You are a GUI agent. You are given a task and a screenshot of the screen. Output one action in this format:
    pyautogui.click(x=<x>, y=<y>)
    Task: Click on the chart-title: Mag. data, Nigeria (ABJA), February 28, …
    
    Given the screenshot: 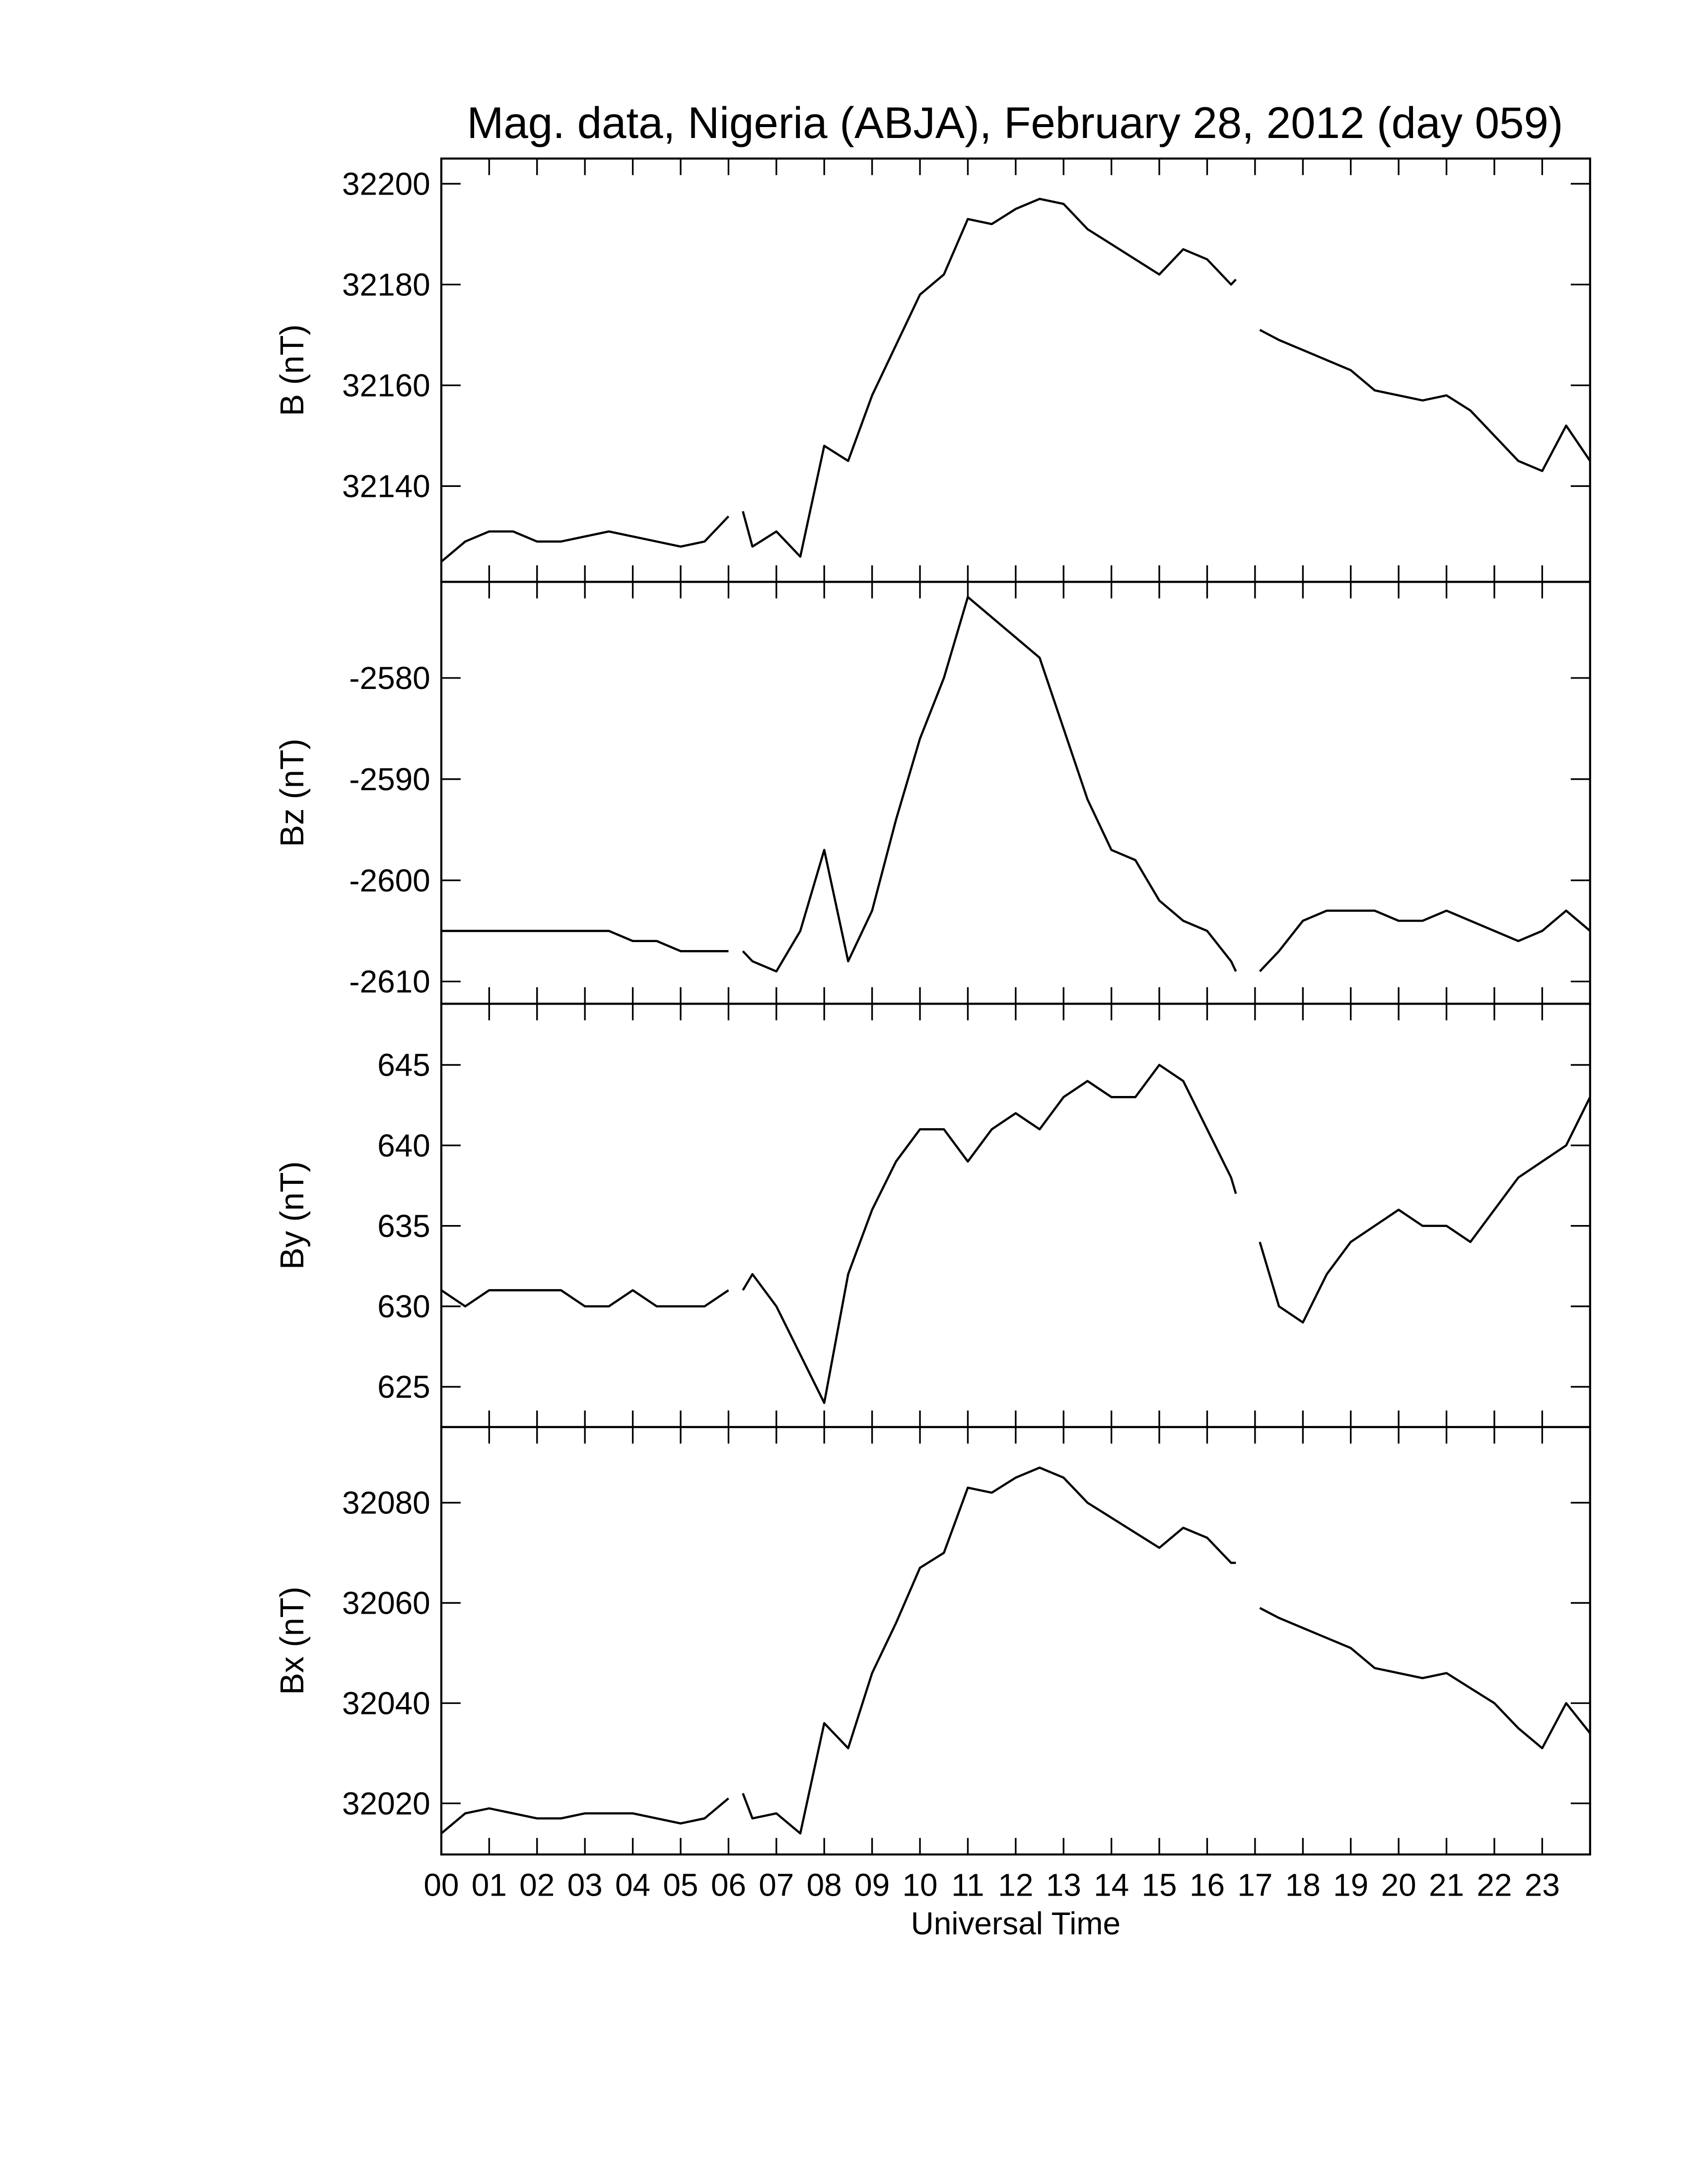 What is the action you would take?
    pyautogui.click(x=1015, y=122)
    